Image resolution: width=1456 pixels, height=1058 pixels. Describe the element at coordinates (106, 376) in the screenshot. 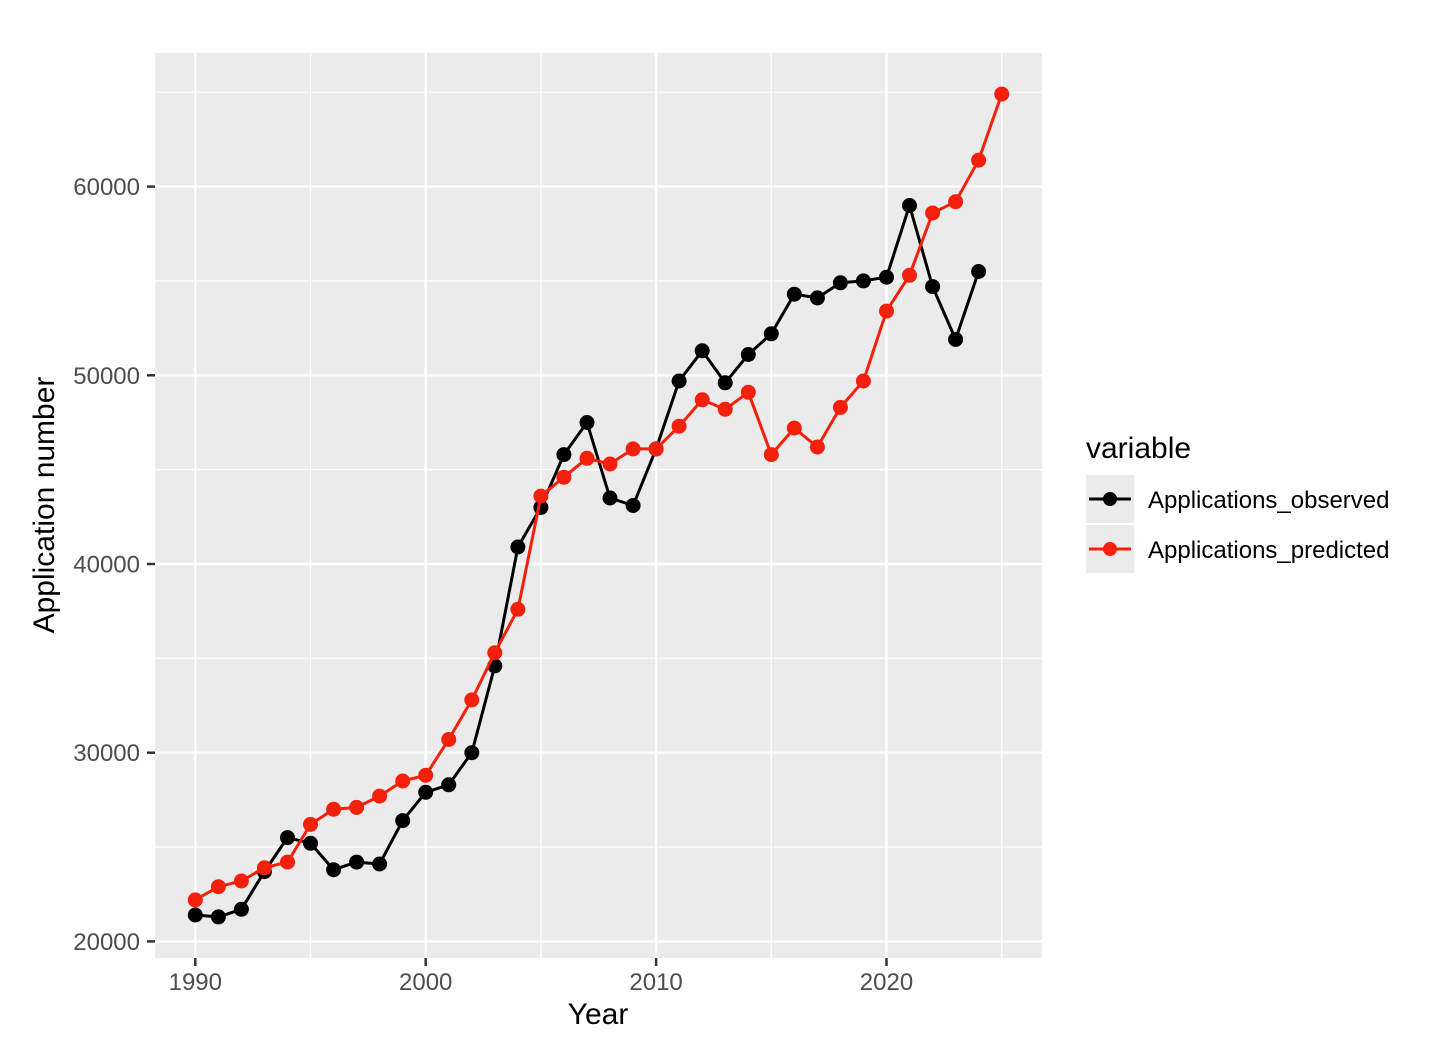

I see `y-tick-label: 50000` at that location.